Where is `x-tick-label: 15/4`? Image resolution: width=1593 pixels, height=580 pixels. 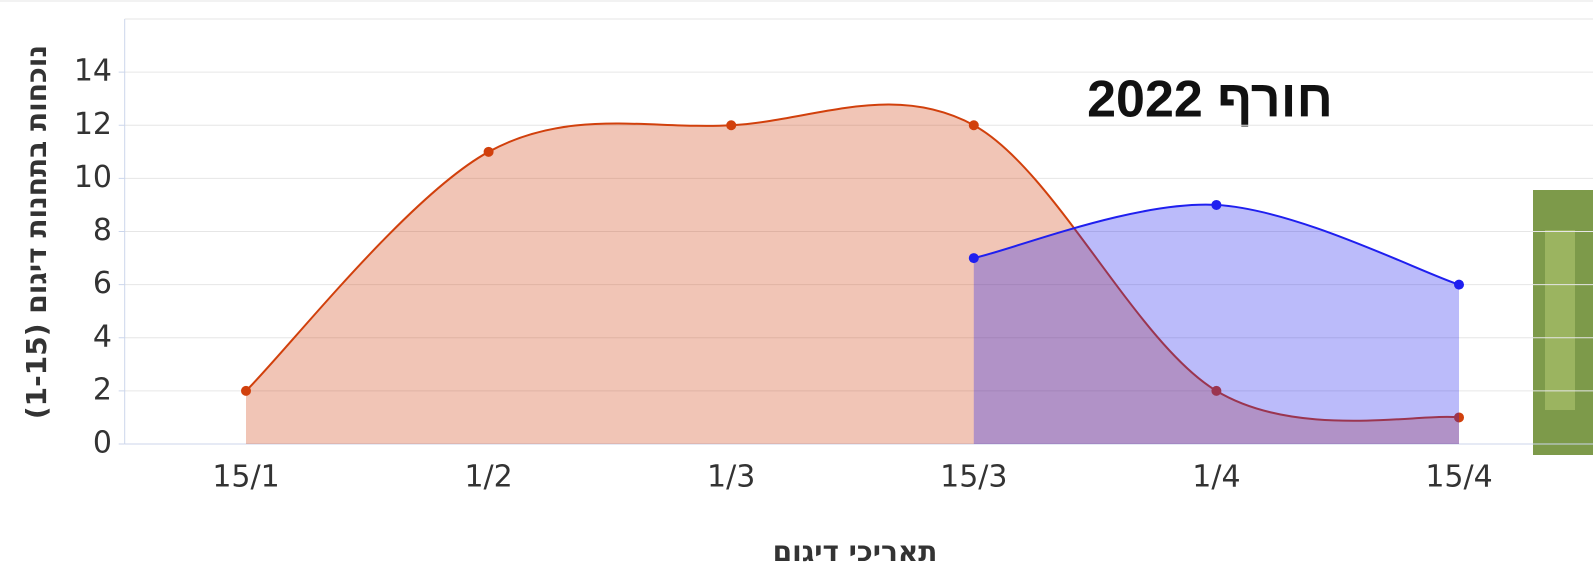 x-tick-label: 15/4 is located at coordinates (1458, 477).